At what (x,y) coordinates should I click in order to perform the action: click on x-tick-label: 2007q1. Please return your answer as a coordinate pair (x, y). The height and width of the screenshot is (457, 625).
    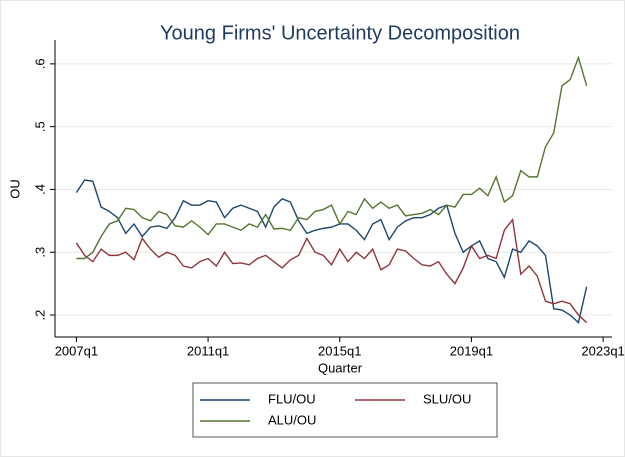
    Looking at the image, I should click on (76, 350).